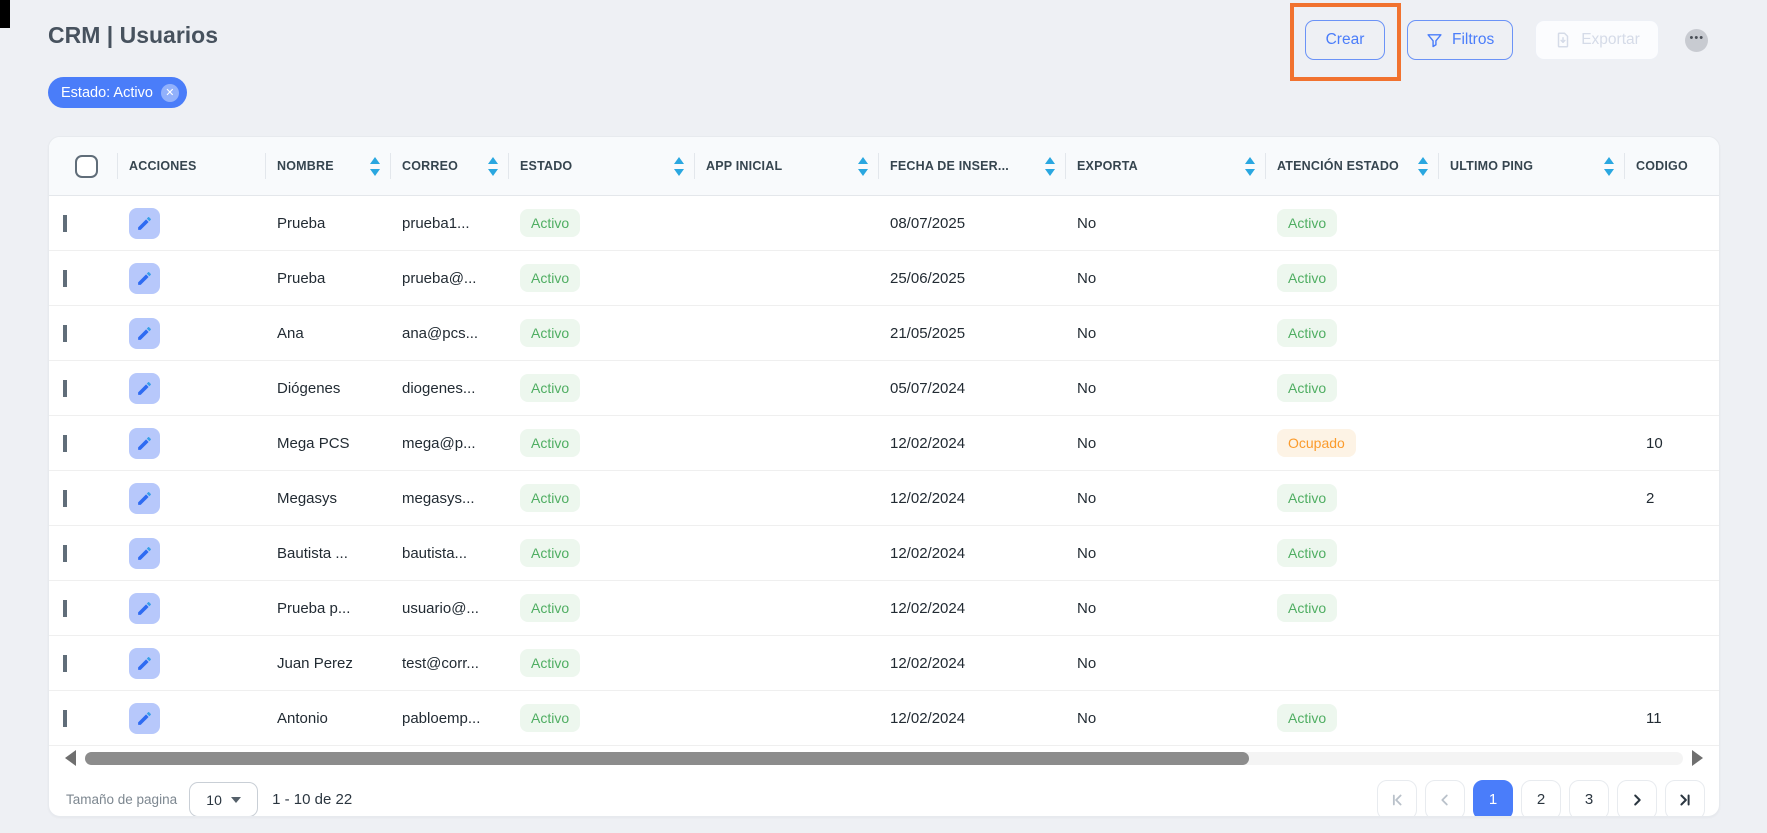 The width and height of the screenshot is (1767, 833). What do you see at coordinates (449, 166) in the screenshot?
I see `column-header-correo: CORREO` at bounding box center [449, 166].